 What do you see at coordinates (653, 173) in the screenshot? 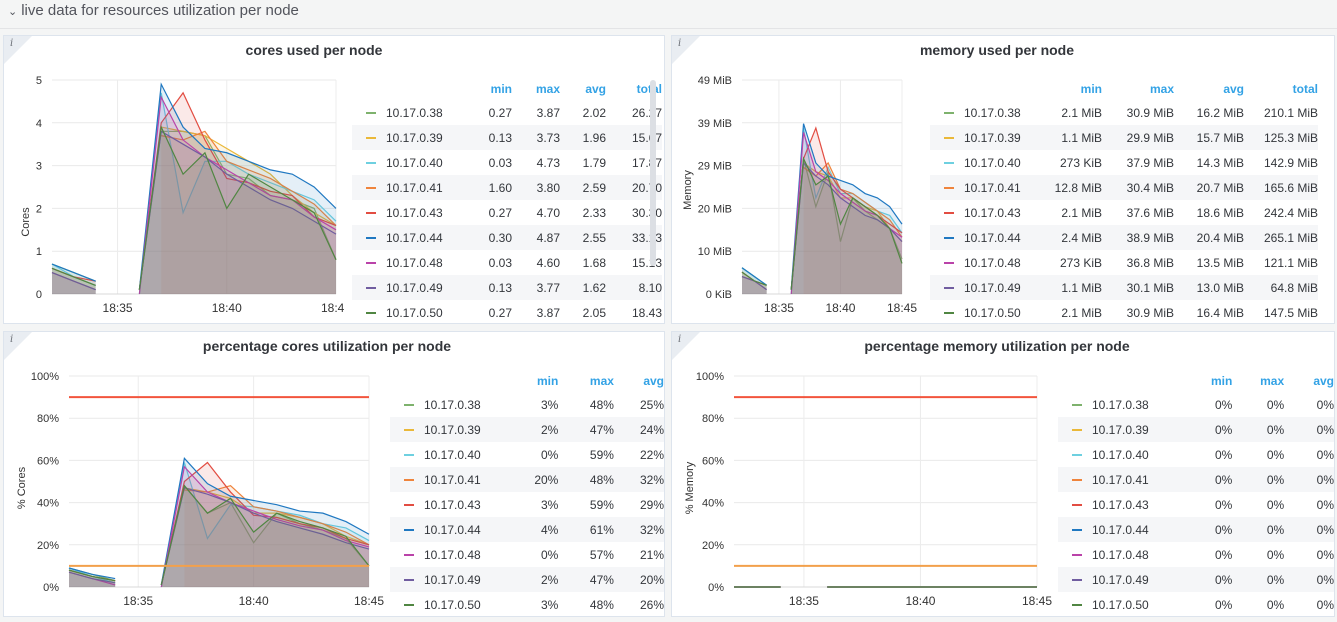
I see `legend-scrollbar` at bounding box center [653, 173].